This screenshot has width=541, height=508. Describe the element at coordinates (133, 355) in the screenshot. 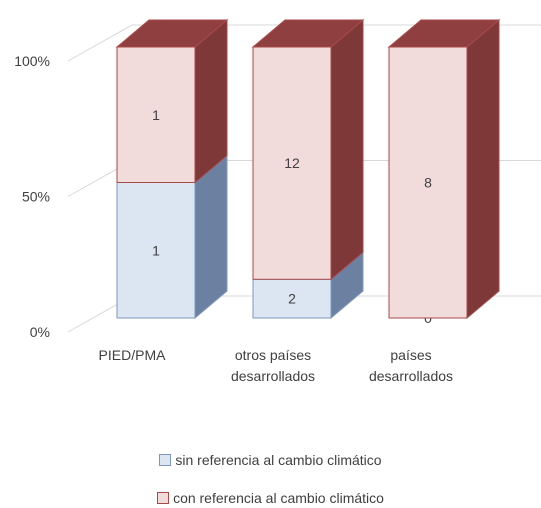

I see `category-label: PIED/PMA` at that location.